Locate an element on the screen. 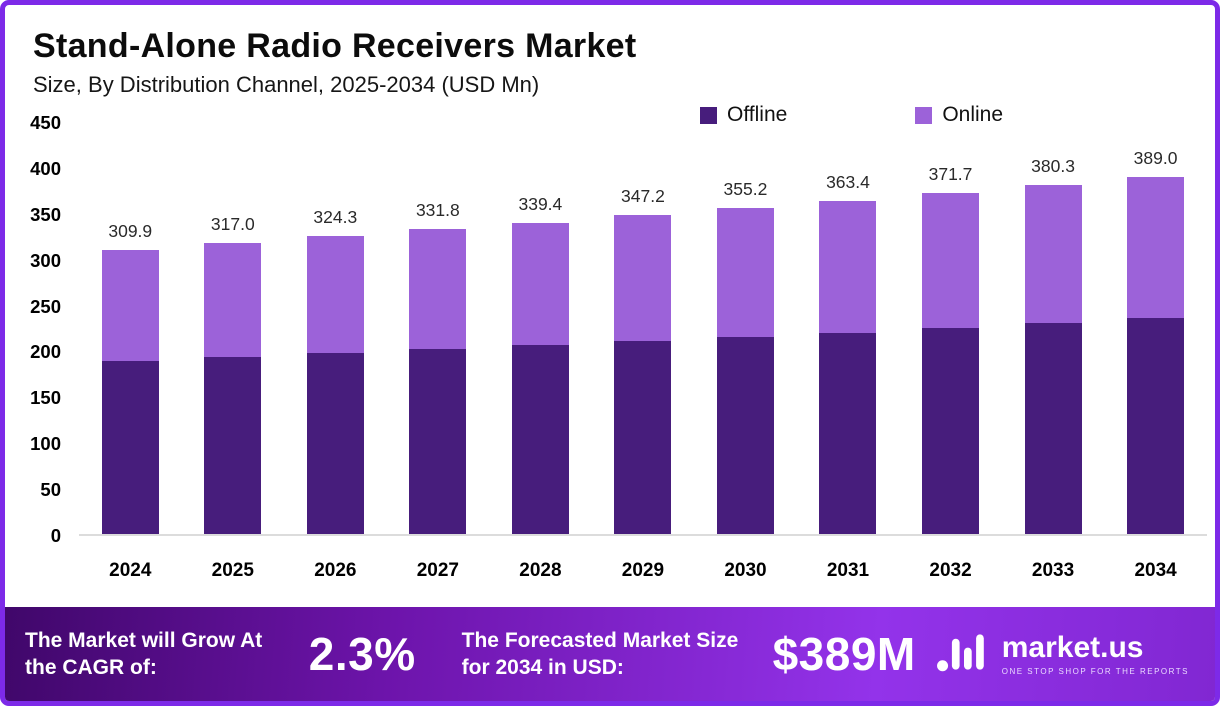 The image size is (1220, 706). bar-column: 389.0 2034 is located at coordinates (1156, 352).